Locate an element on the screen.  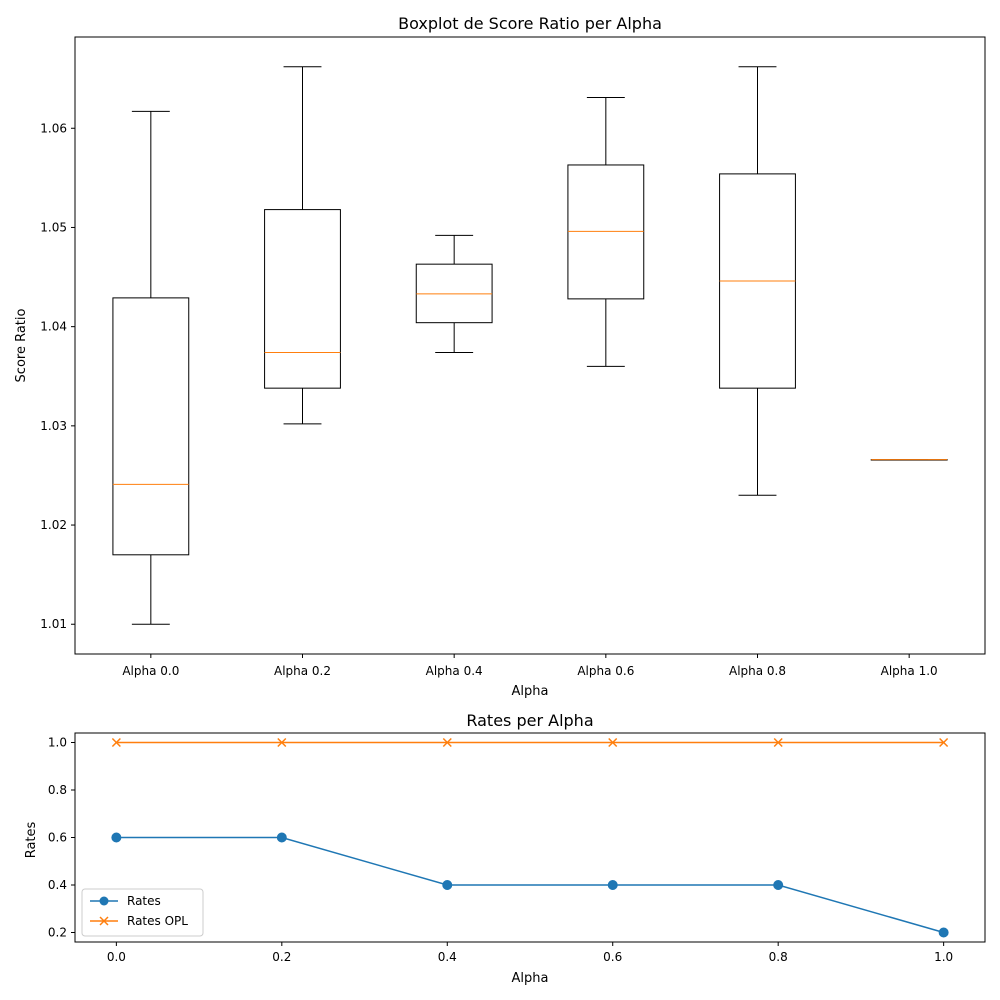
x-tick-label: 1.0 is located at coordinates (943, 957).